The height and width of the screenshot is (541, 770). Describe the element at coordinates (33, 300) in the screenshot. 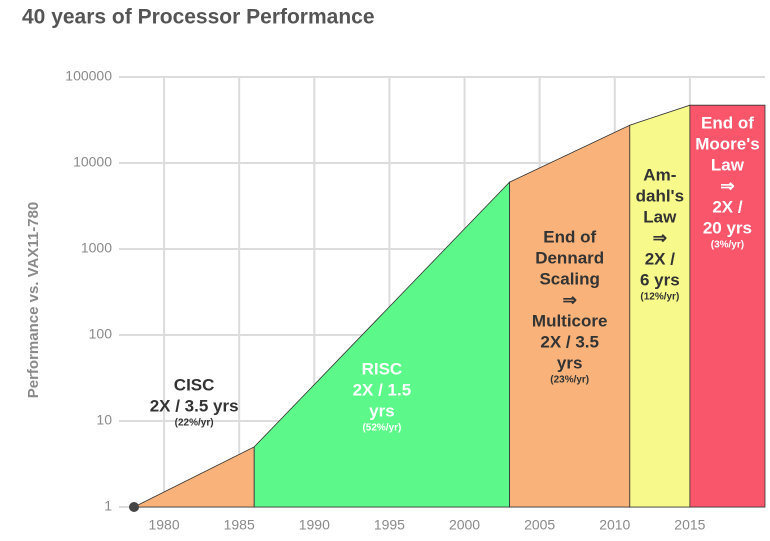

I see `y-axis-label: Performance vs. VAX11-780` at that location.